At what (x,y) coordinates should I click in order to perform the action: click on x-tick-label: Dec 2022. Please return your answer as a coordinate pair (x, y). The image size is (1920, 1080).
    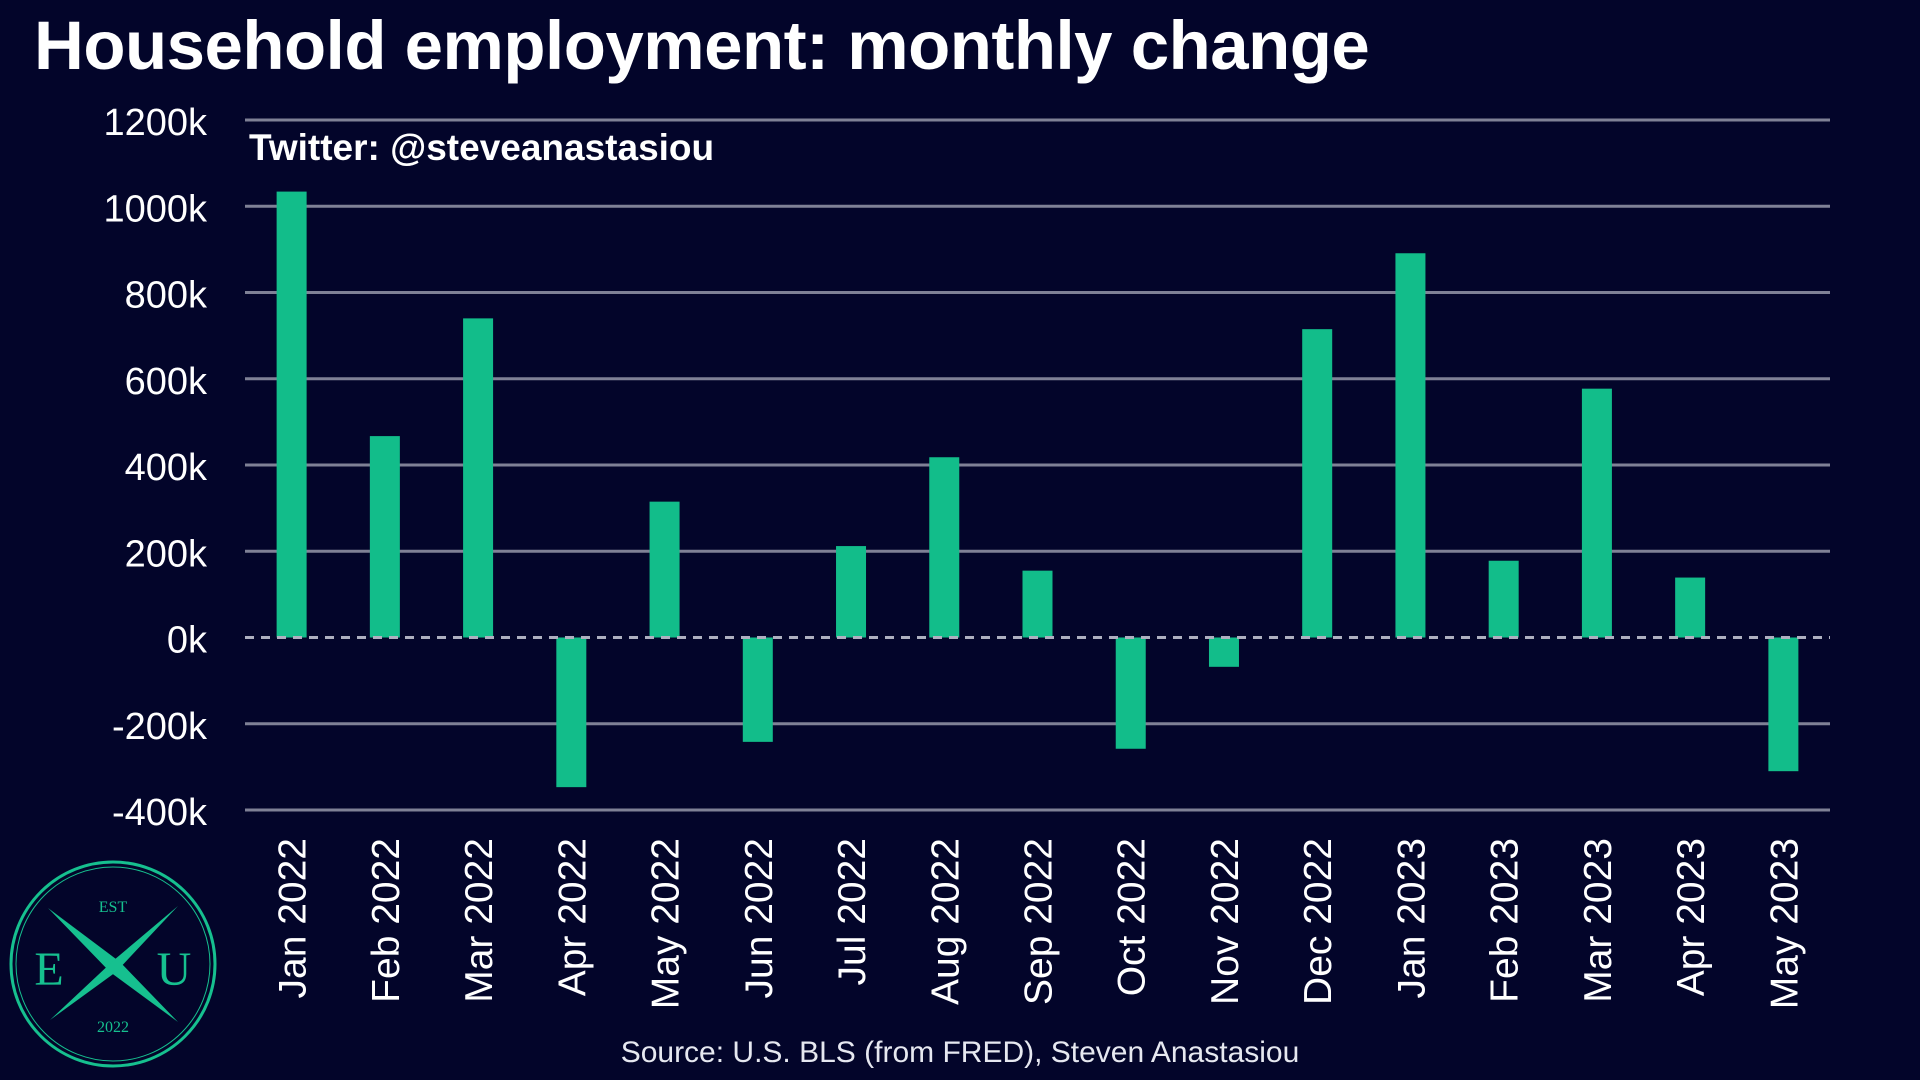
    Looking at the image, I should click on (1318, 921).